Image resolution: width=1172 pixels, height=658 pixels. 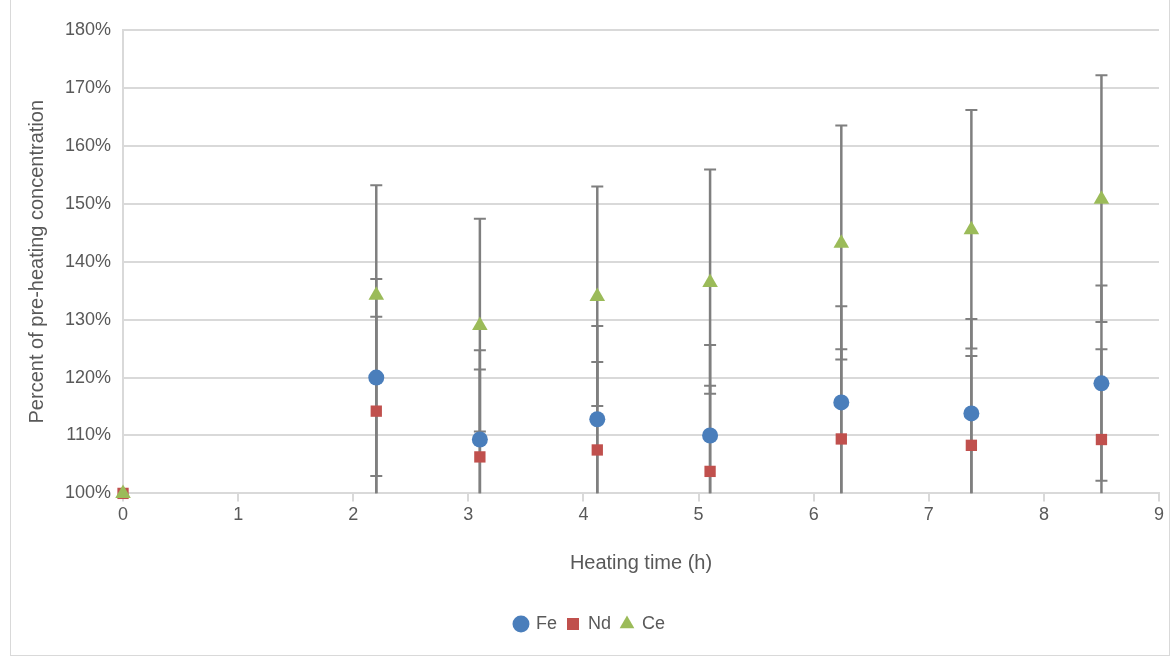 What do you see at coordinates (641, 561) in the screenshot?
I see `x-axis-title: Heating time (h)` at bounding box center [641, 561].